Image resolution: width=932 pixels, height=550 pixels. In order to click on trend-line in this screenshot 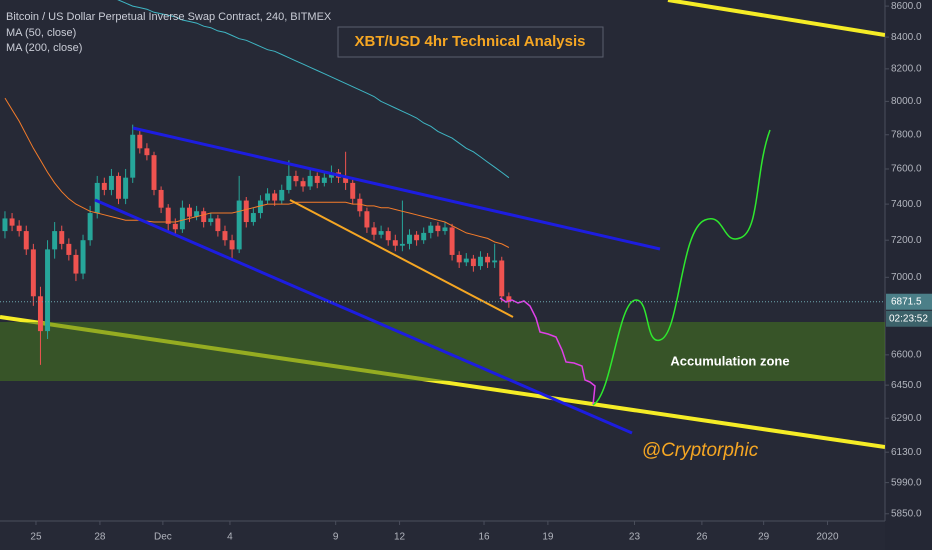, I will do `click(776, 18)`.